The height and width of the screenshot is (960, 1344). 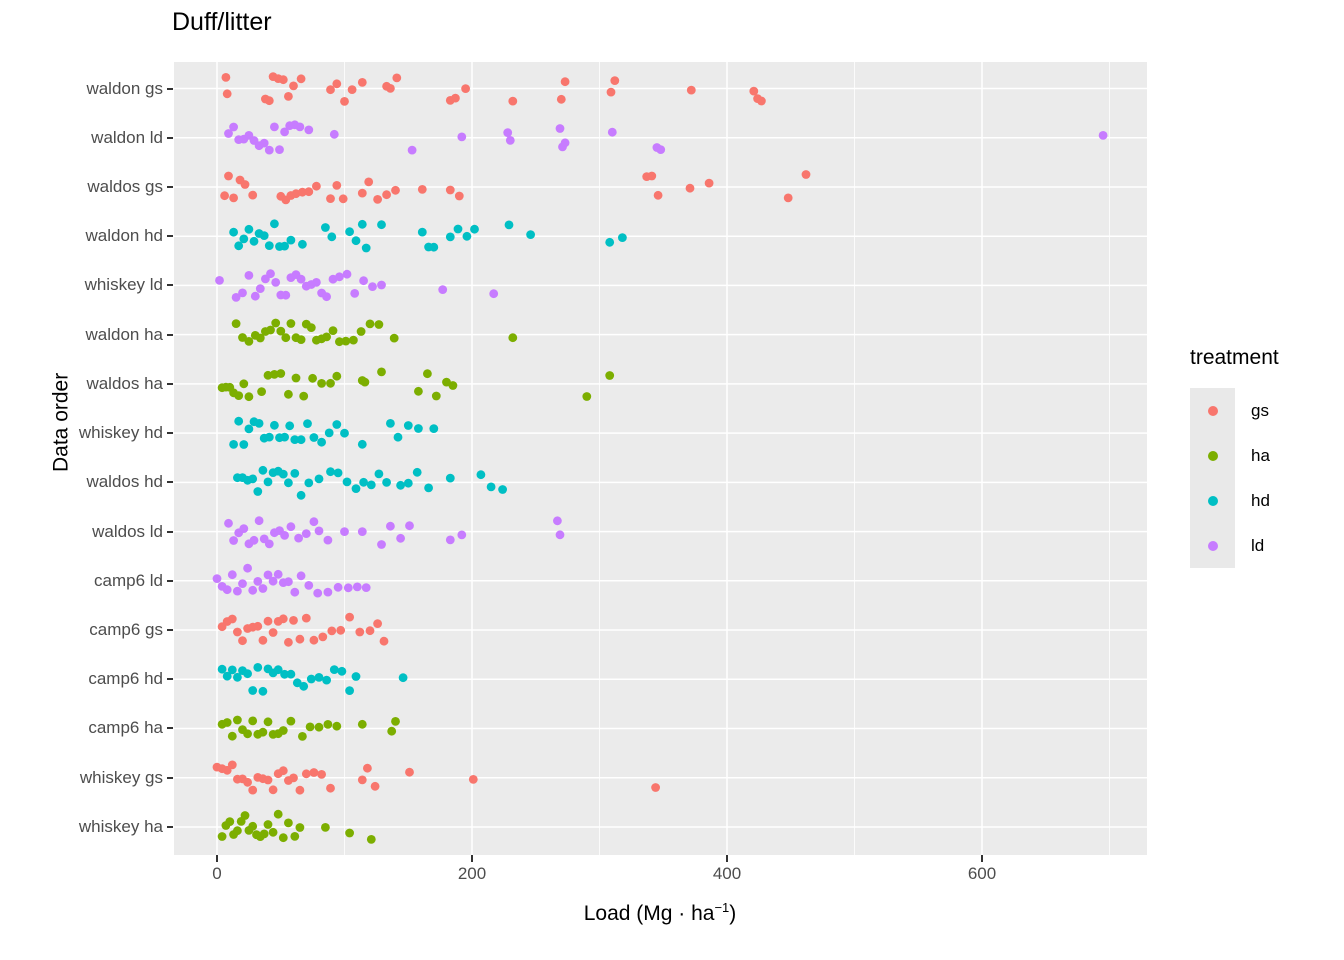 I want to click on y-tick-label: whiskey ld, so click(x=123, y=285).